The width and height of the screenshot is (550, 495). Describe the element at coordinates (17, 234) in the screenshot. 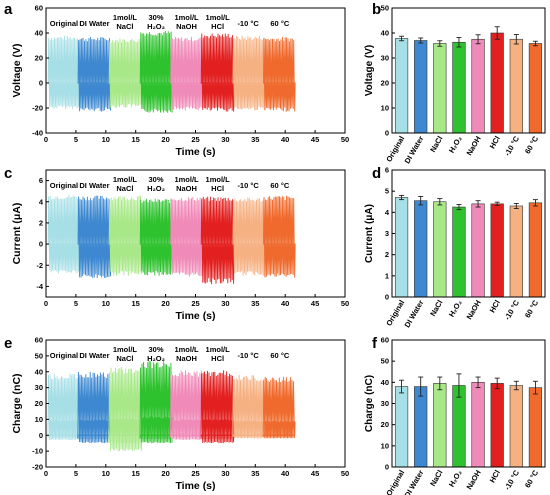

I see `ylabel-c: Current (μA)` at that location.